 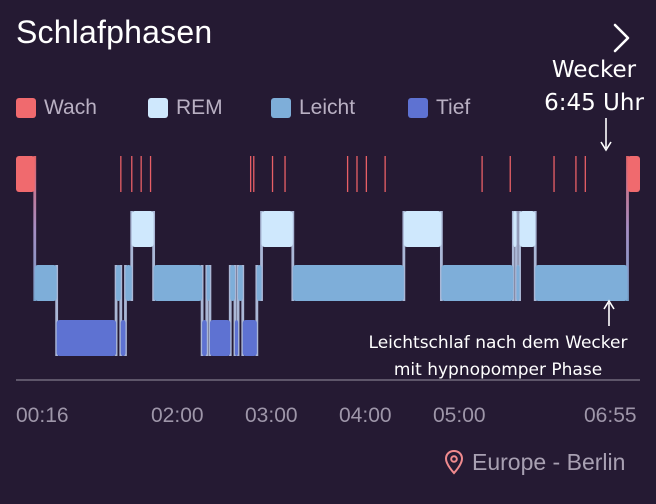 What do you see at coordinates (158, 108) in the screenshot?
I see `legend-swatch-rem` at bounding box center [158, 108].